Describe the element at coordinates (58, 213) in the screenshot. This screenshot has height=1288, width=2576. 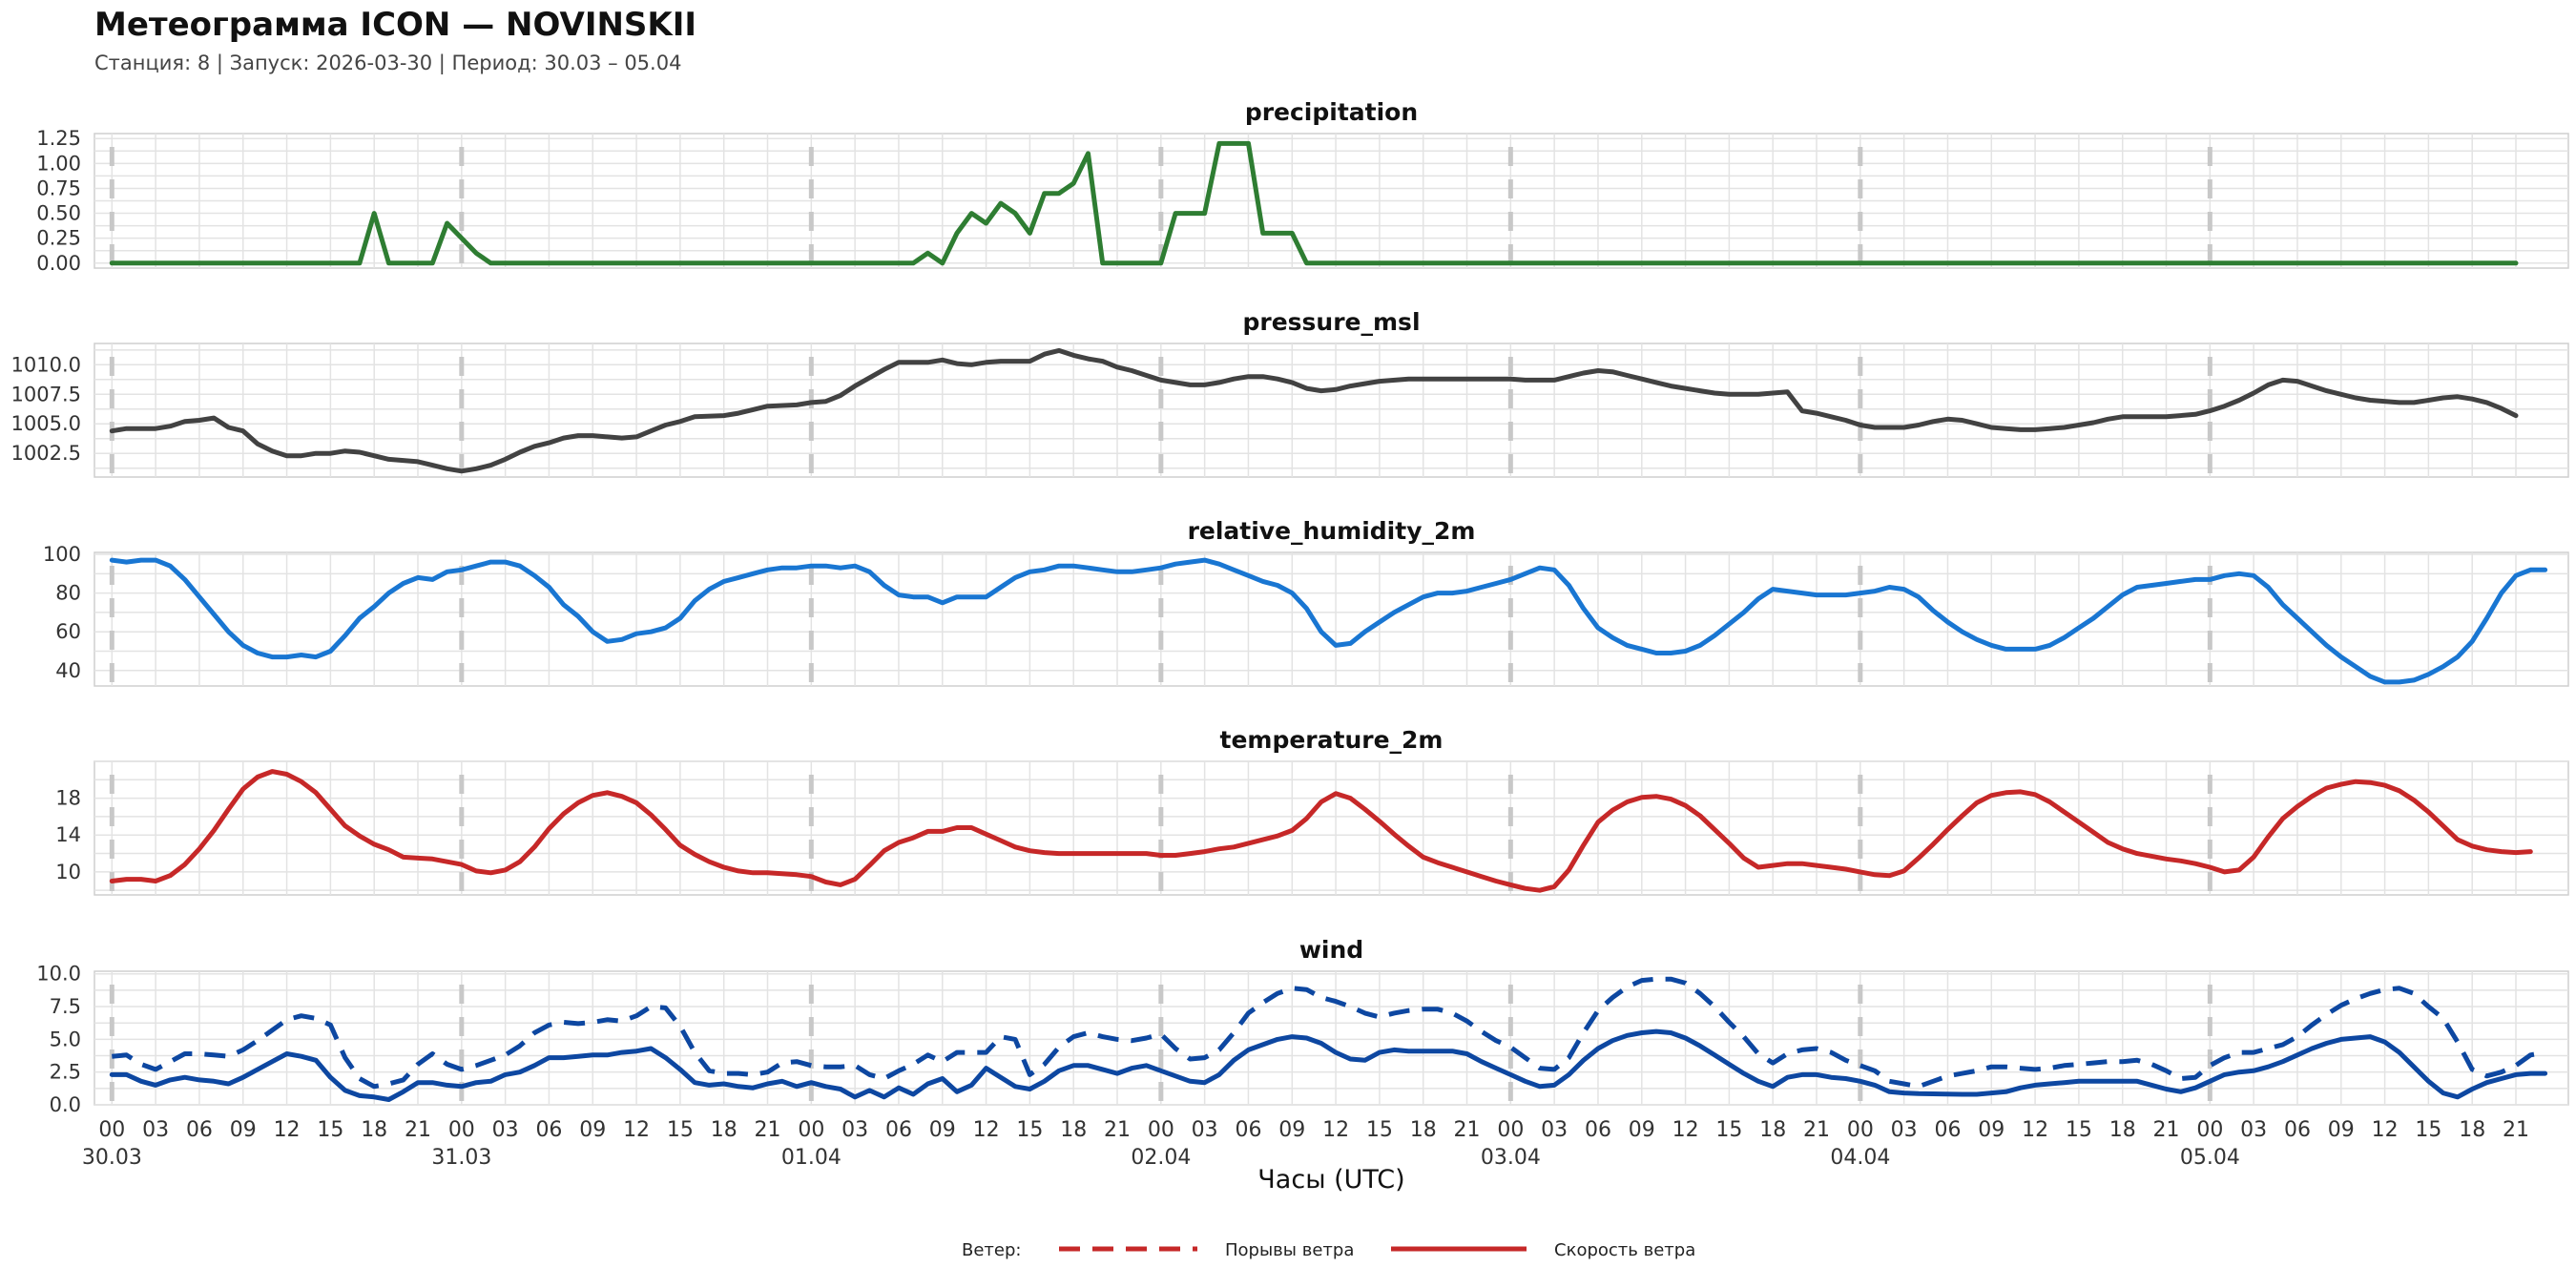
I see `y-tick-label: 0.50` at that location.